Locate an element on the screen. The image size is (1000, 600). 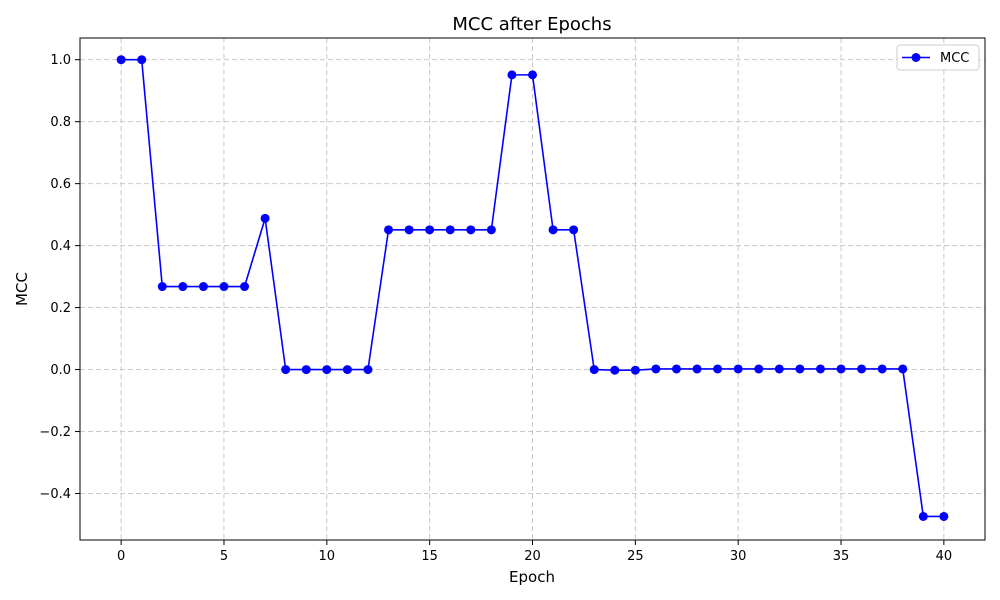
x-tick-label: 35 is located at coordinates (841, 556).